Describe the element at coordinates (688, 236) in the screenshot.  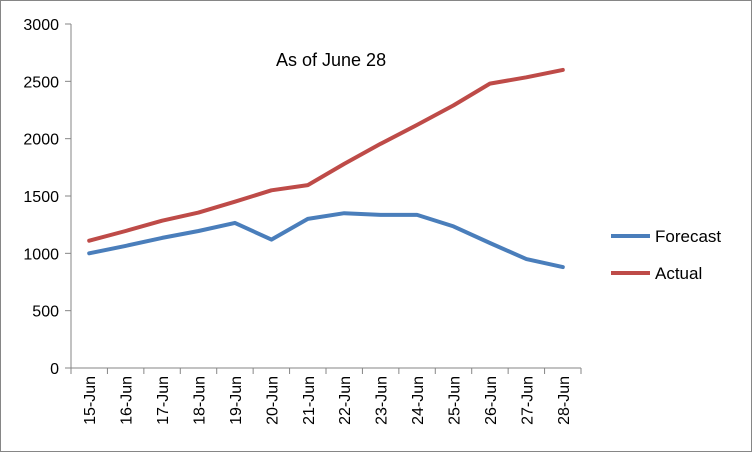
I see `legend-label-forecast: Forecast` at that location.